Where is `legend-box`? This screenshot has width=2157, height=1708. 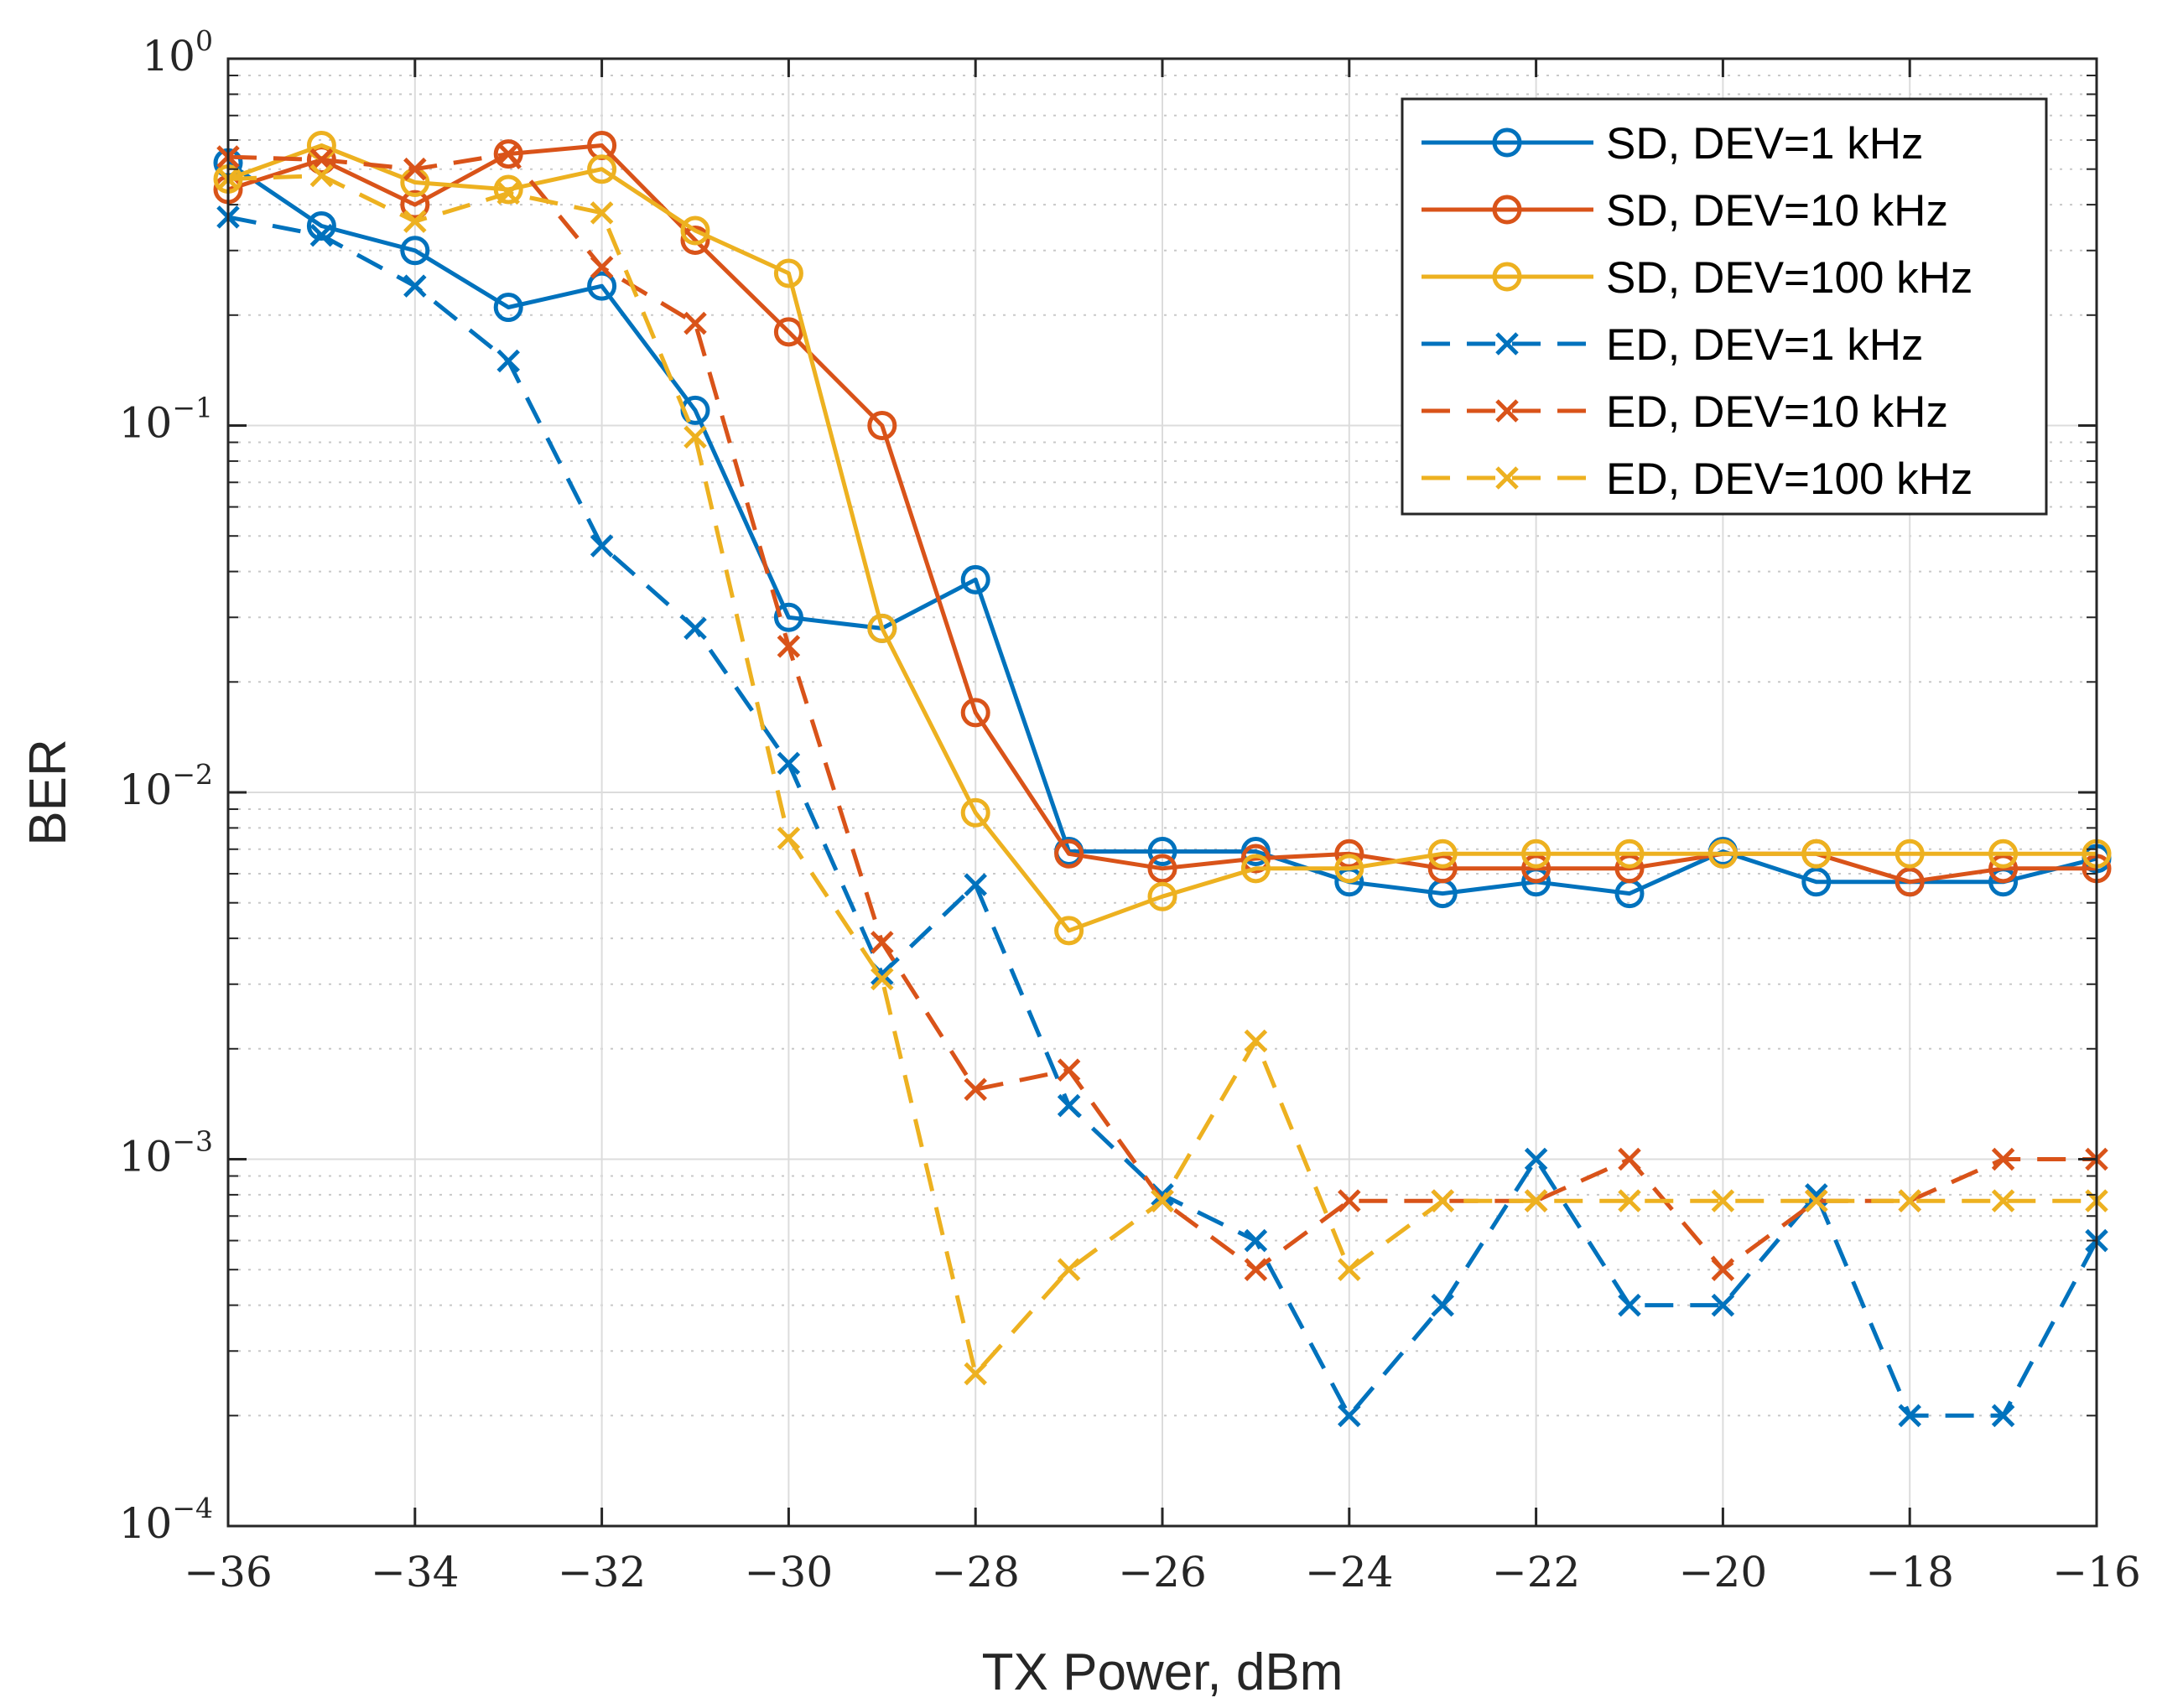
legend-box is located at coordinates (1724, 306).